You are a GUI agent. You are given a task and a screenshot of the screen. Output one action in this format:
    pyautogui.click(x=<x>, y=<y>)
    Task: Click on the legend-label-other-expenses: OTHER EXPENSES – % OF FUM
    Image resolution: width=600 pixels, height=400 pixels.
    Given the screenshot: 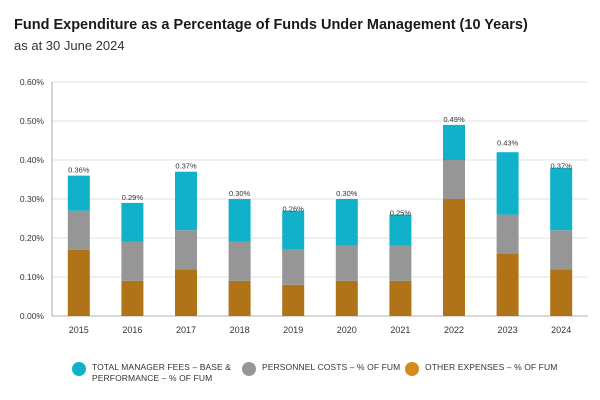 What is the action you would take?
    pyautogui.click(x=491, y=367)
    